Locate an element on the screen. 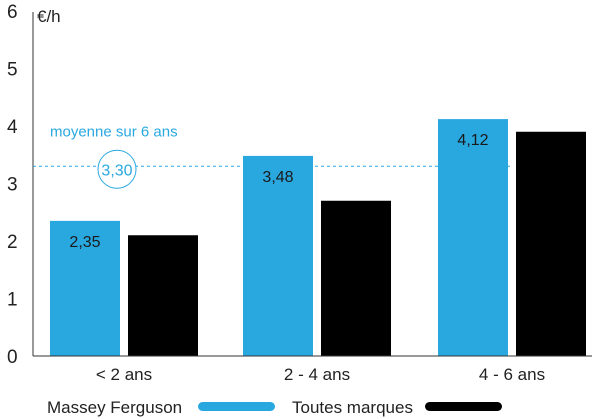  bar-value-label: 4,12 is located at coordinates (472, 140).